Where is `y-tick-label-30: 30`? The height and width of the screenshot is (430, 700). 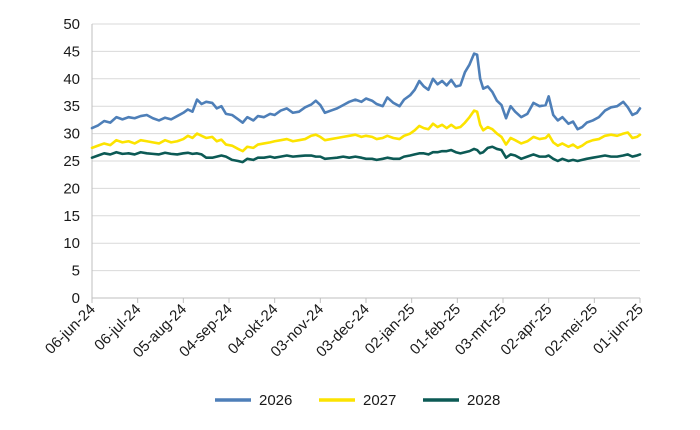 y-tick-label-30: 30 is located at coordinates (71, 134).